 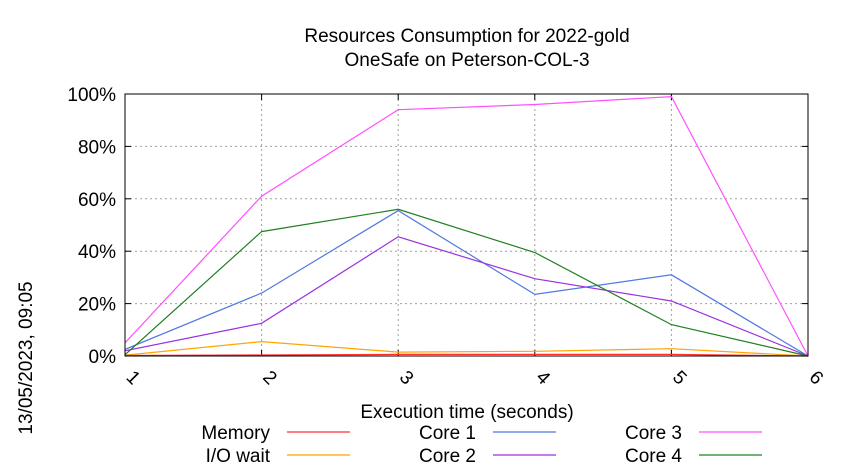 What do you see at coordinates (235, 433) in the screenshot?
I see `legend-label-memory: Memory` at bounding box center [235, 433].